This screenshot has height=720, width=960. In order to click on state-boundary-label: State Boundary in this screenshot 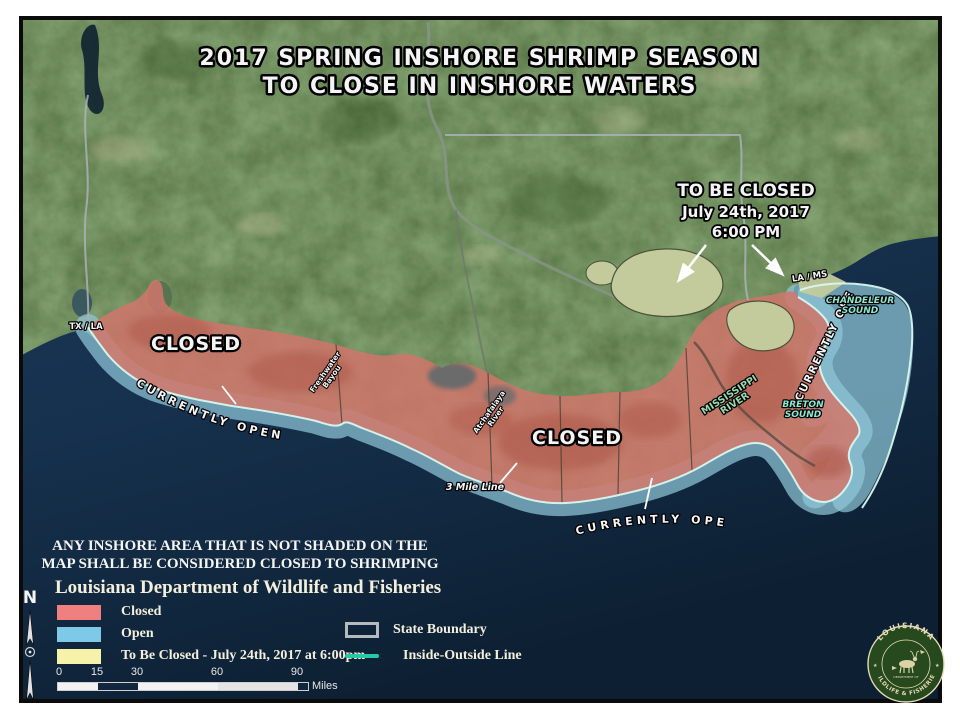, I will do `click(440, 629)`.